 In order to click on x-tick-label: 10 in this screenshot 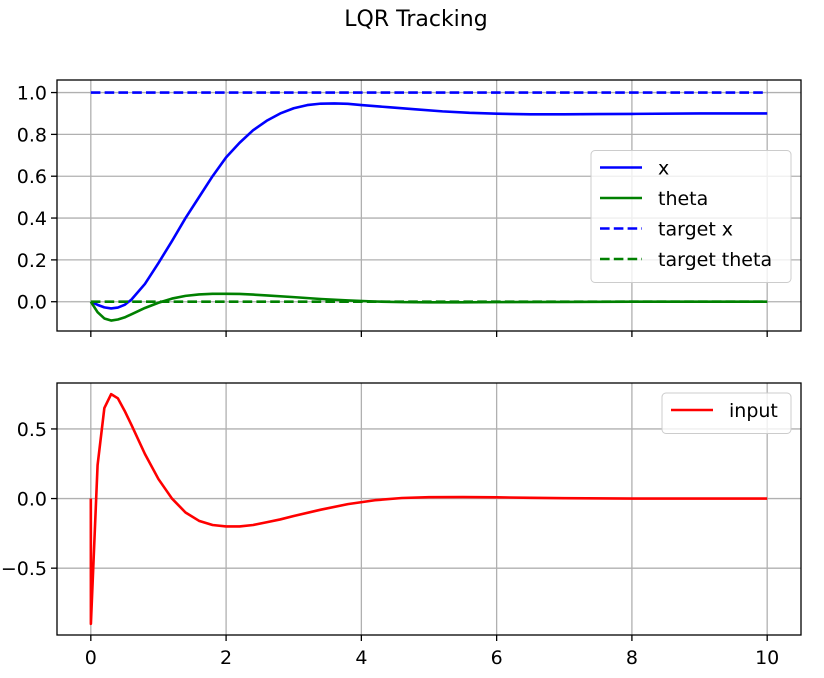, I will do `click(767, 658)`.